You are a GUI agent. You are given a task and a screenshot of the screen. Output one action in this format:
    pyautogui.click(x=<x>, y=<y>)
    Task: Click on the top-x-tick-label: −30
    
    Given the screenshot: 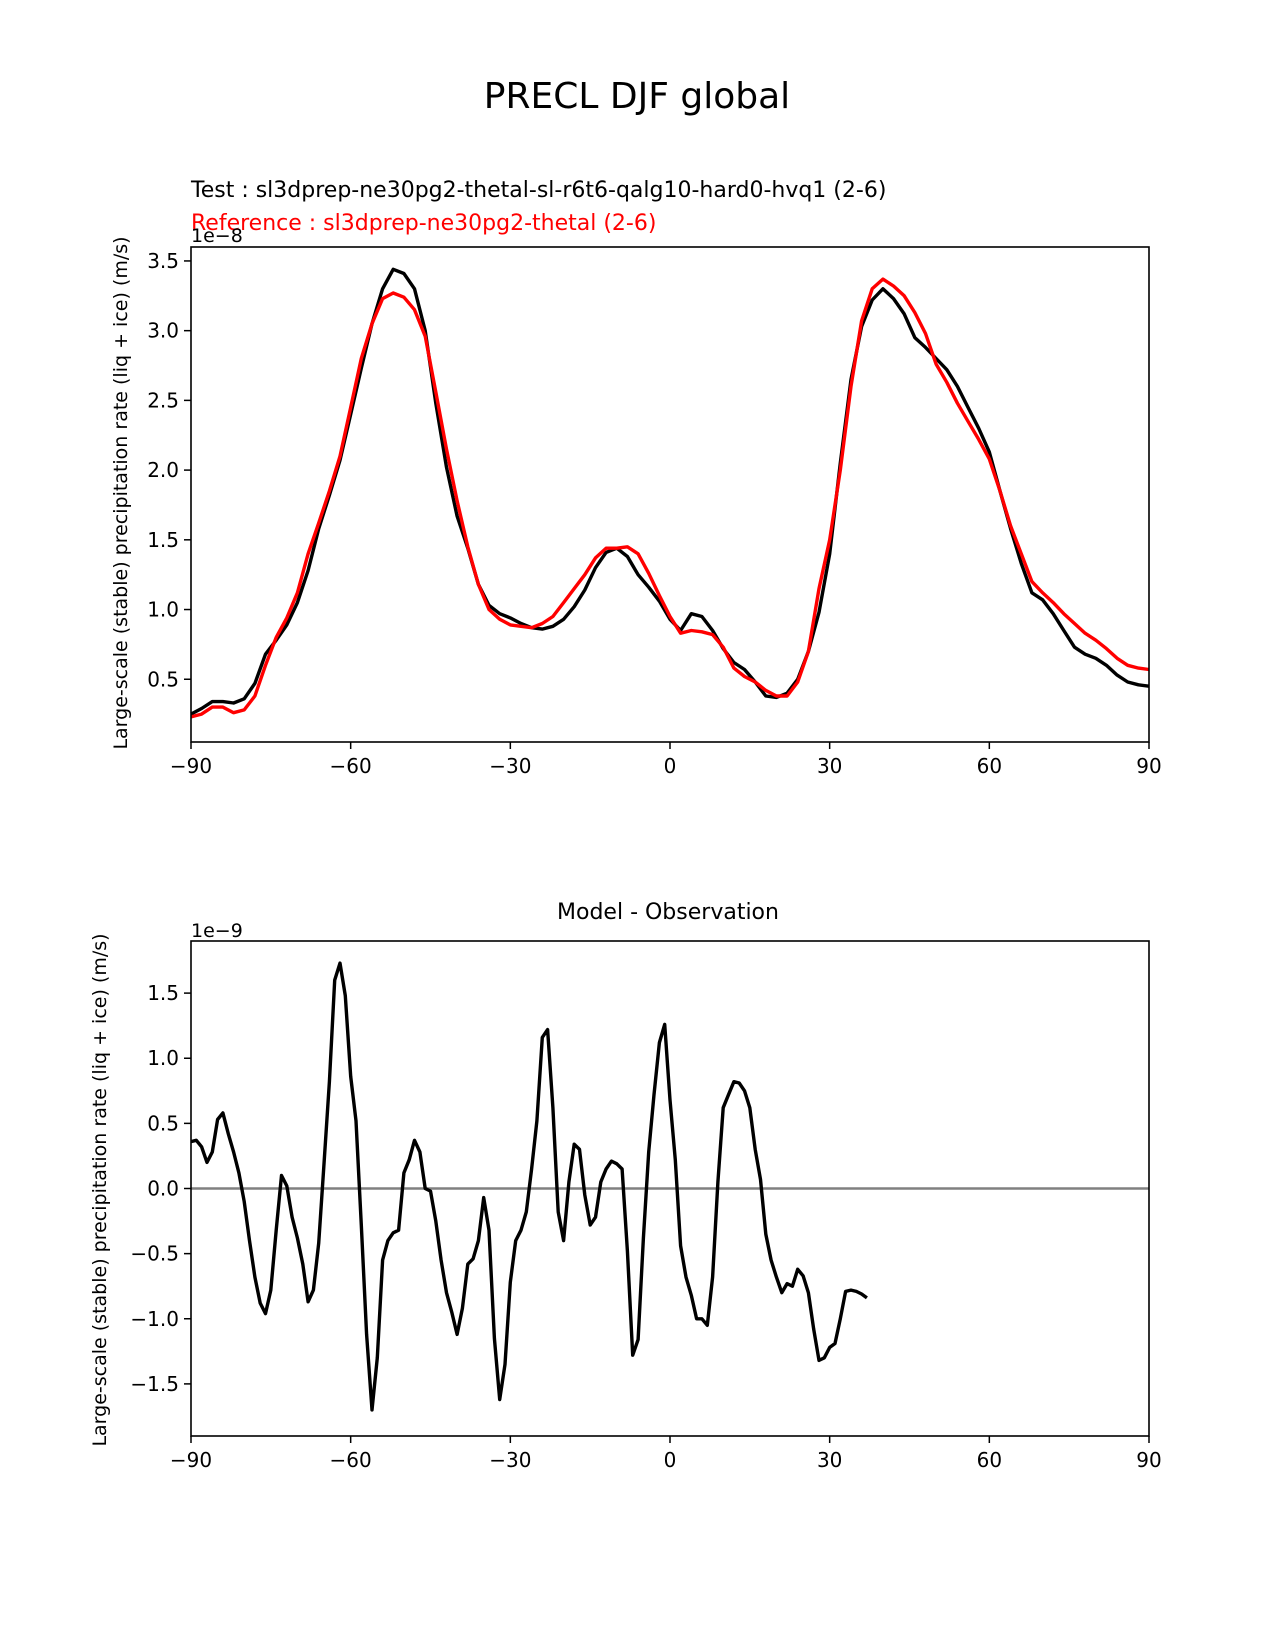 What is the action you would take?
    pyautogui.click(x=510, y=766)
    